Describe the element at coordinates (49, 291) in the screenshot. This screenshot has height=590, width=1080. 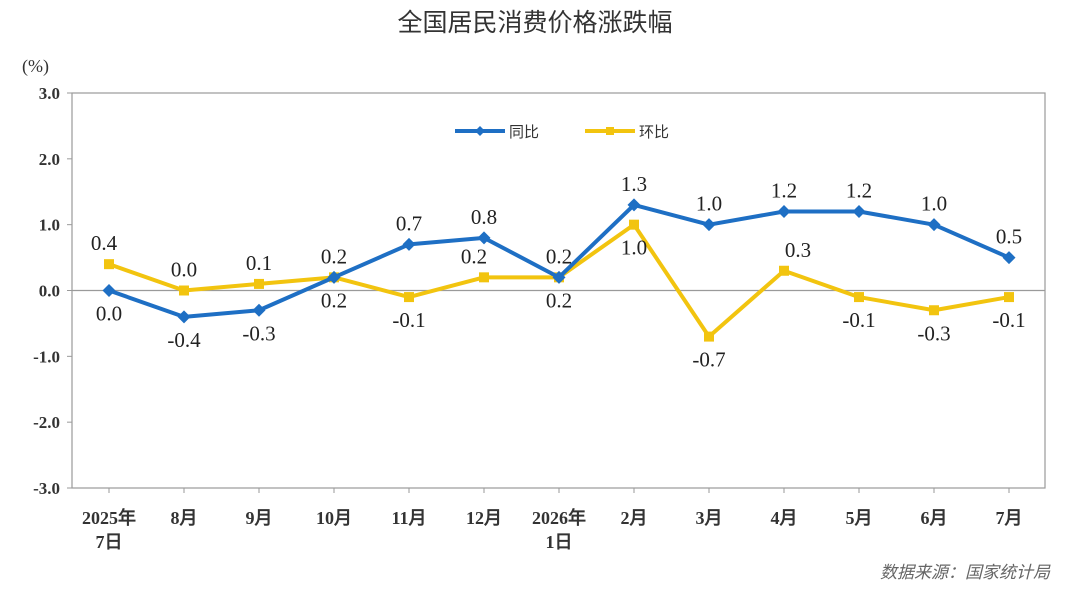
I see `y-tick-label: 0.0` at that location.